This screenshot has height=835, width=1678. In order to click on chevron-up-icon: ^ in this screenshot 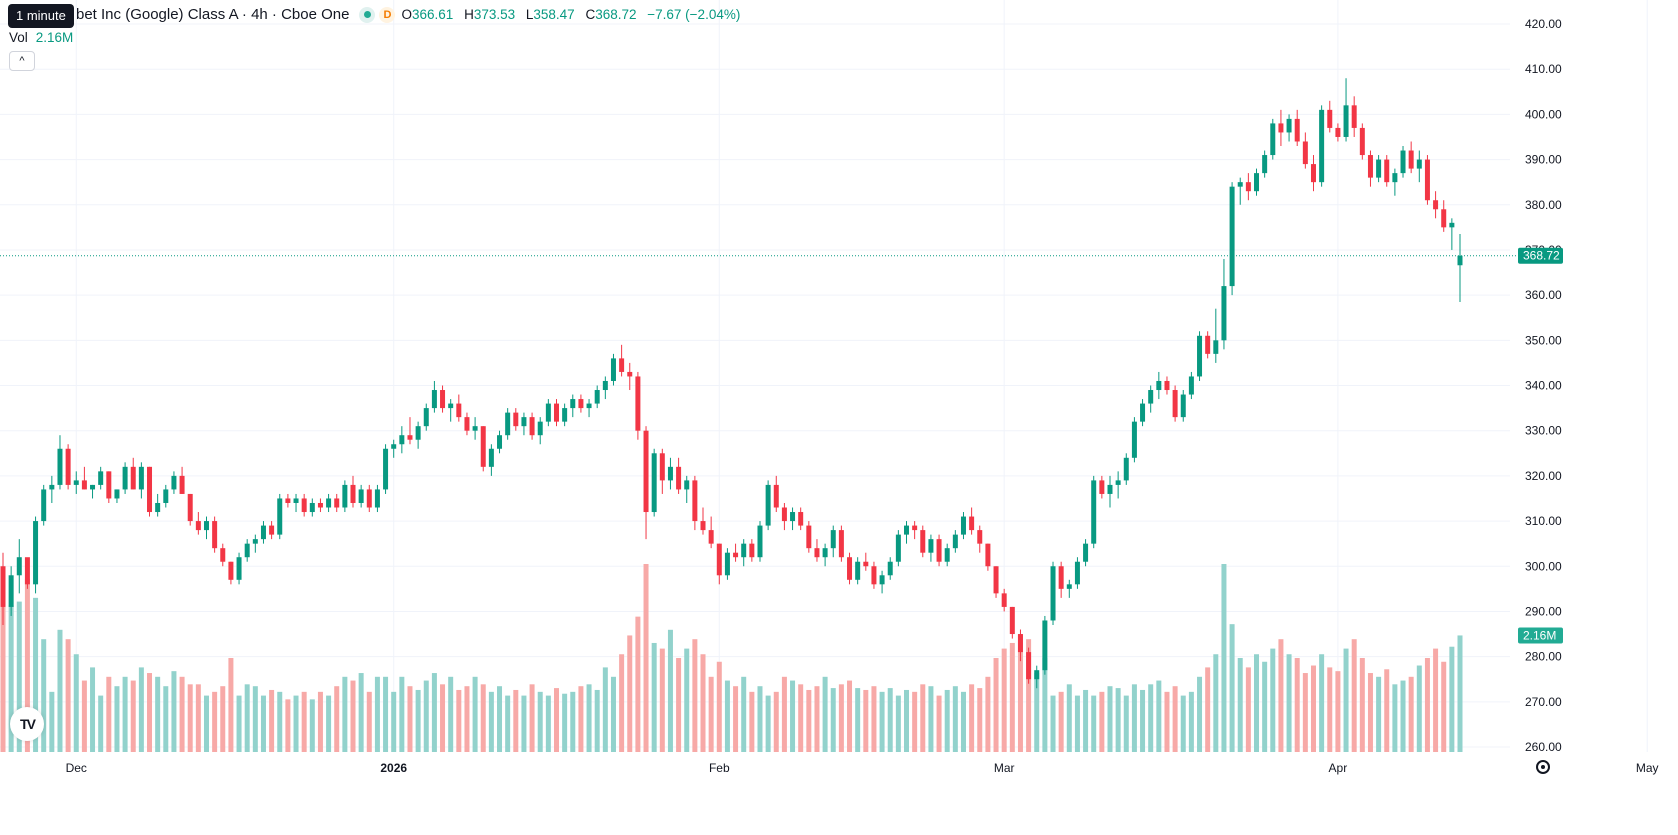, I will do `click(22, 61)`.